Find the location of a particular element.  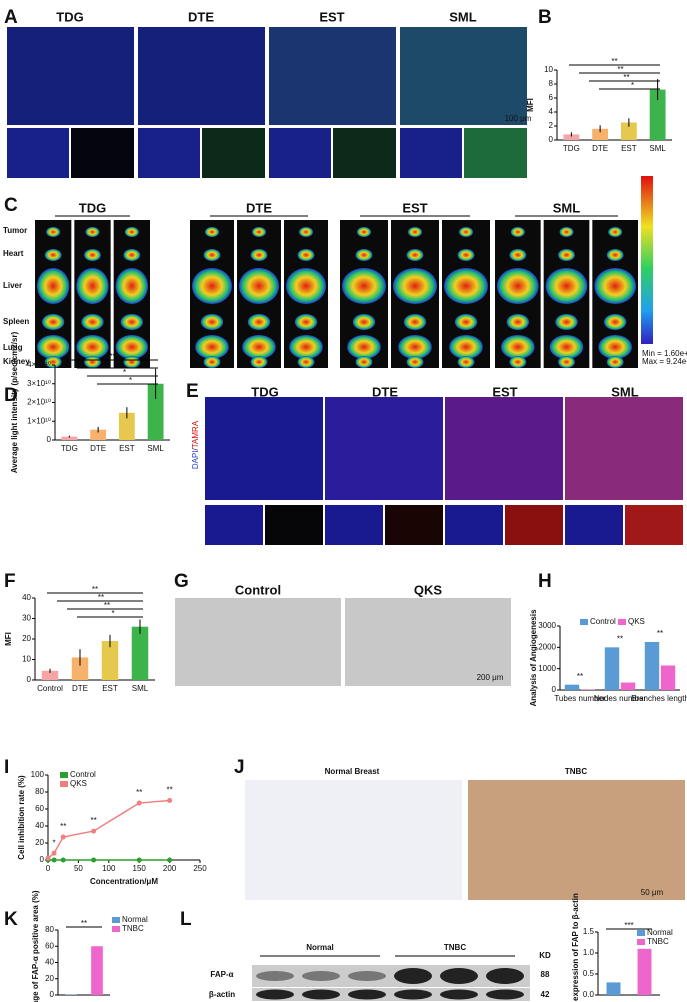

y-tick-label: 100 is located at coordinates (38, 774).